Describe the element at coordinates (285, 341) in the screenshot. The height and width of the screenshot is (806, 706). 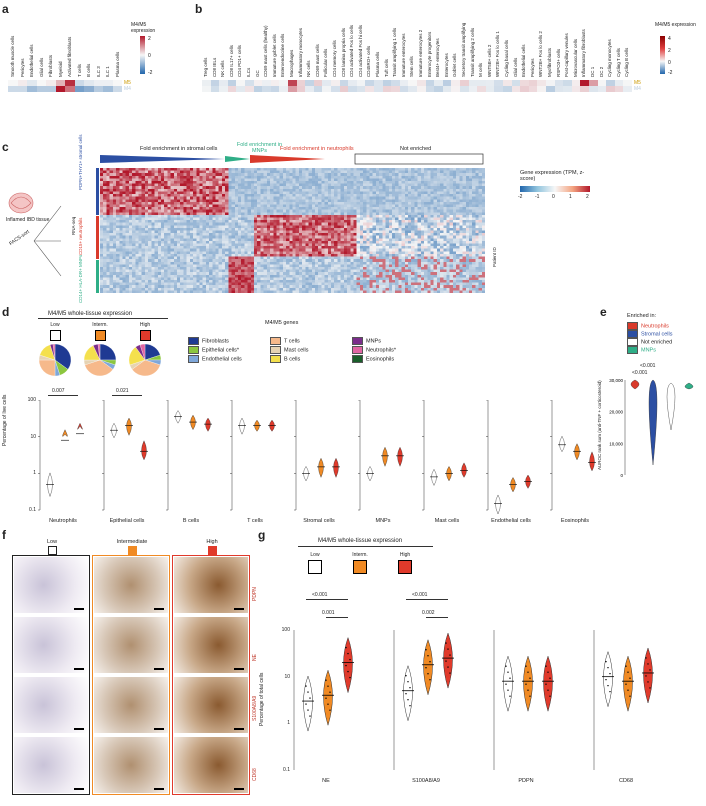
I see `panel-d-legend-item: T cells` at that location.